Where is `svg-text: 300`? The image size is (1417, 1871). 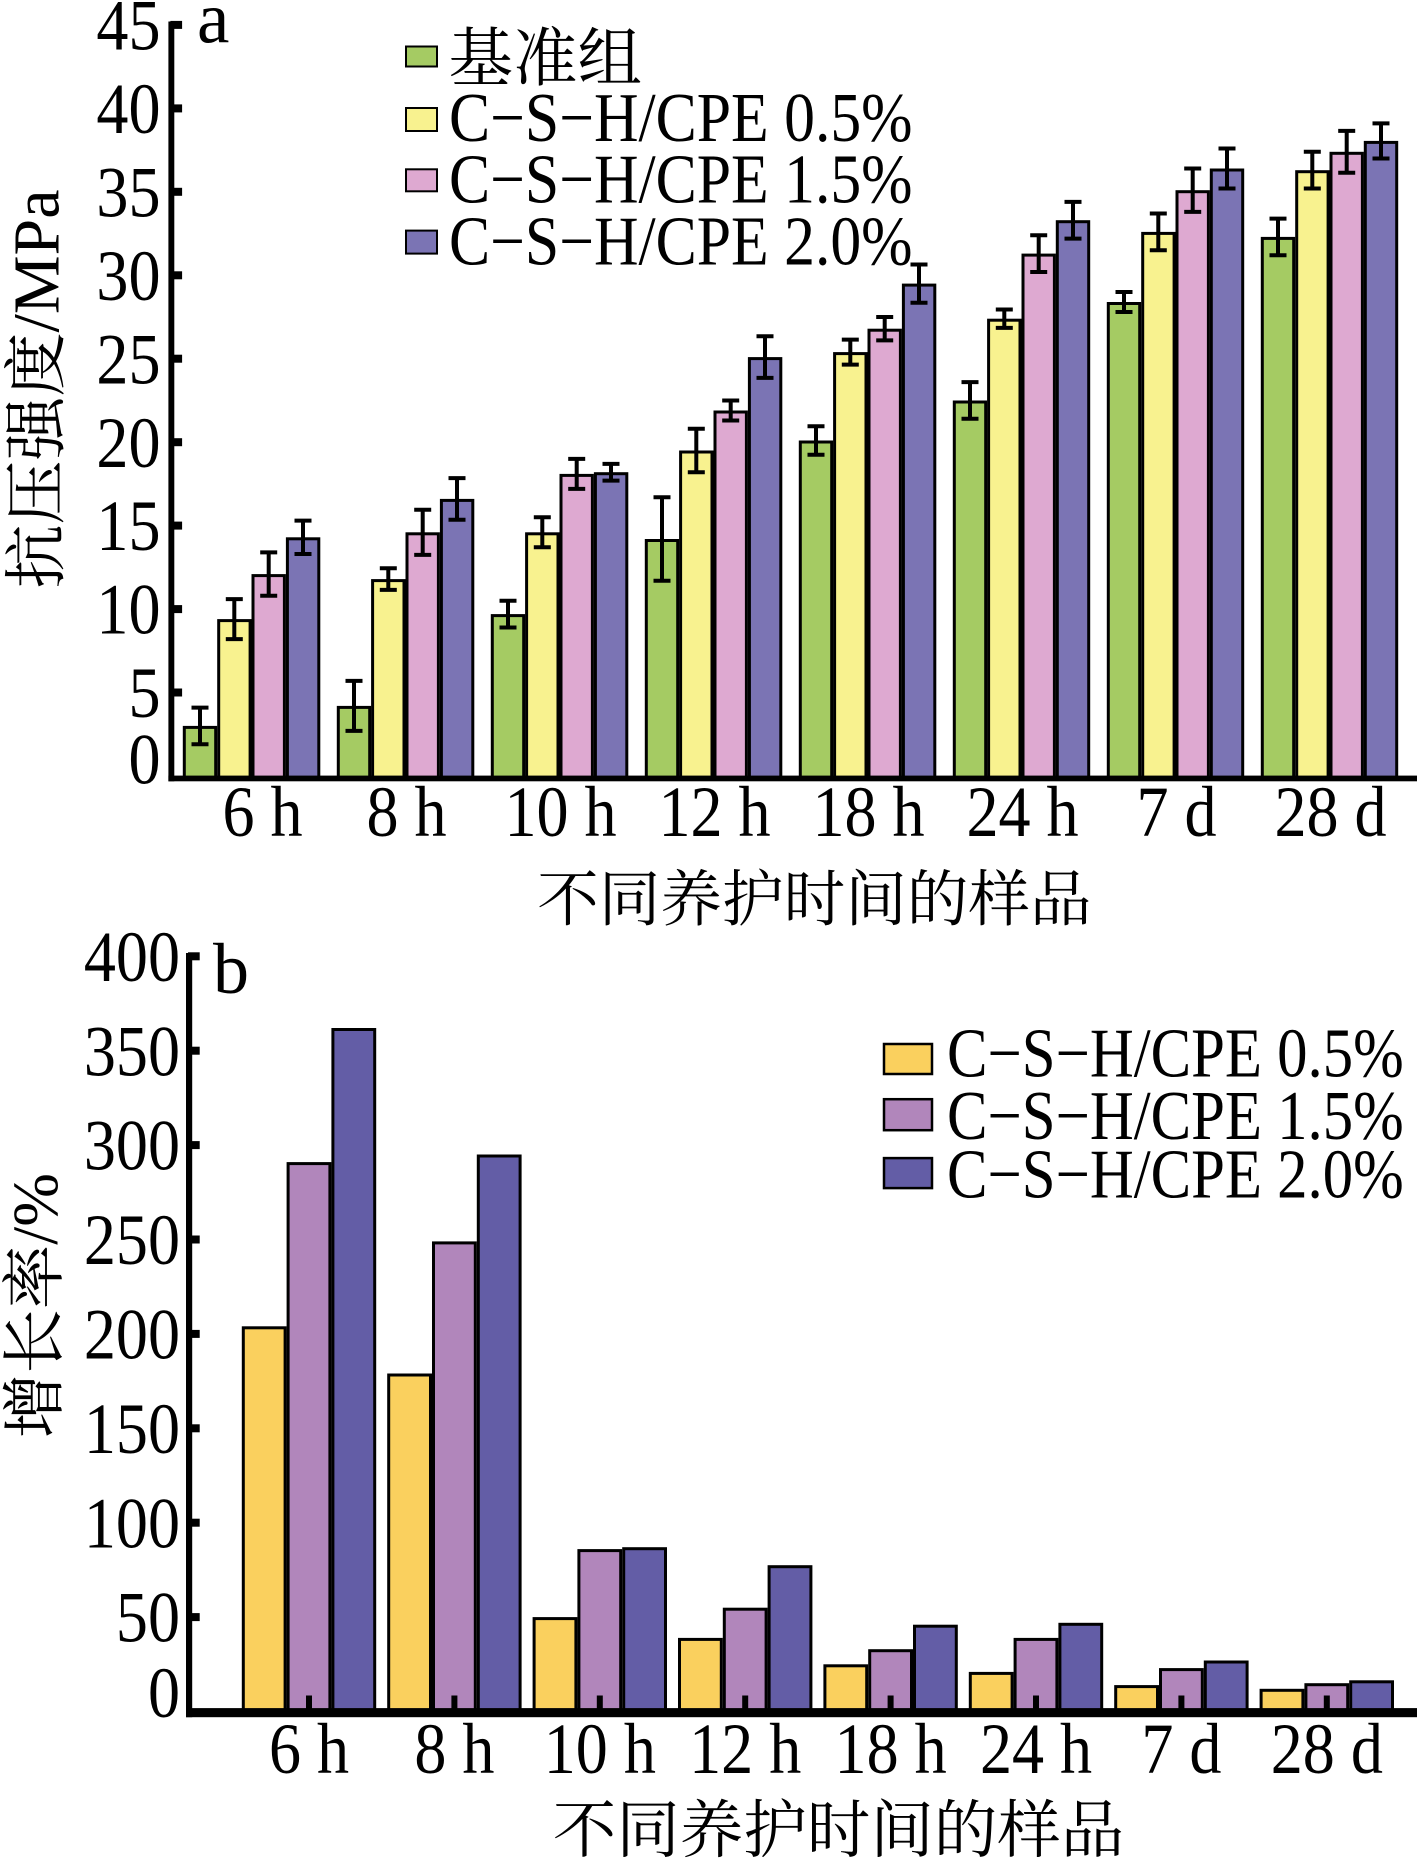 svg-text: 300 is located at coordinates (132, 1145).